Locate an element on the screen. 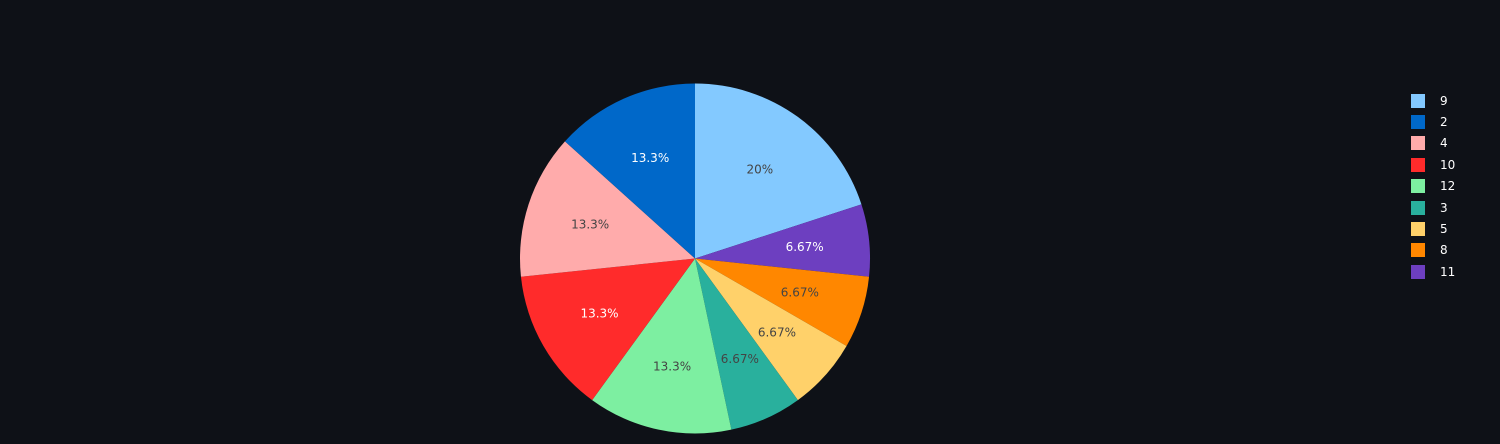  legend-item-9: 9 is located at coordinates (1450, 100).